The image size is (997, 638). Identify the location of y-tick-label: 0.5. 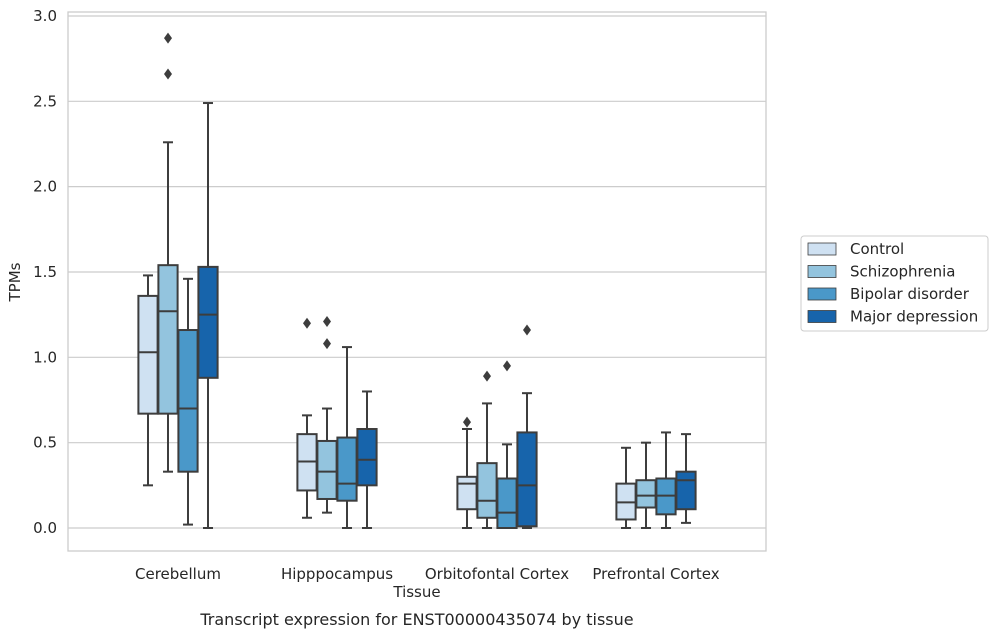
(45, 443).